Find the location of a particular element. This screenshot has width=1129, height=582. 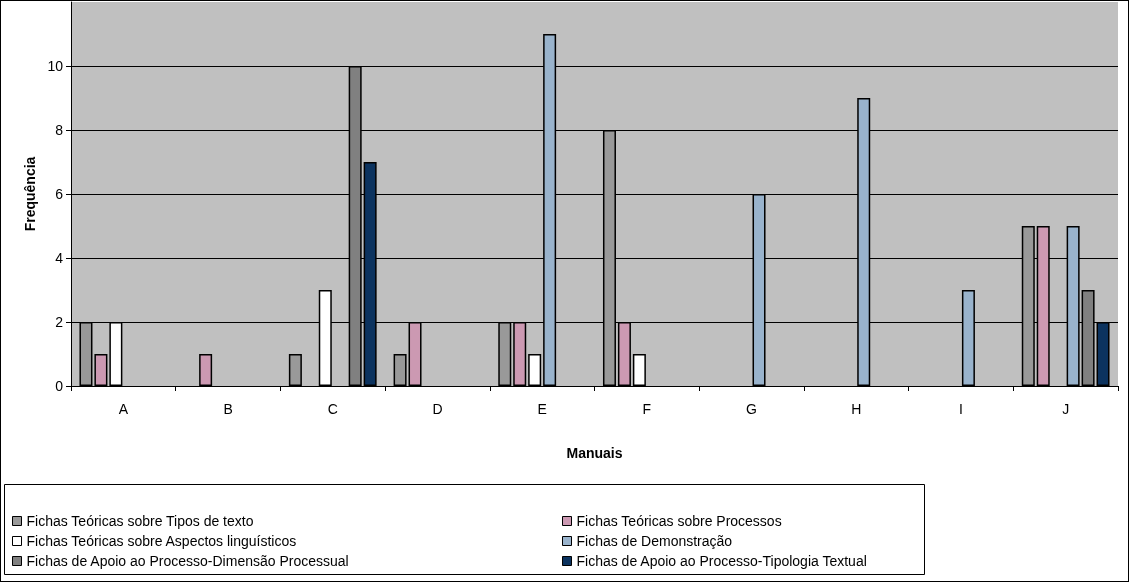

y-tick-label: 4 is located at coordinates (59, 258).